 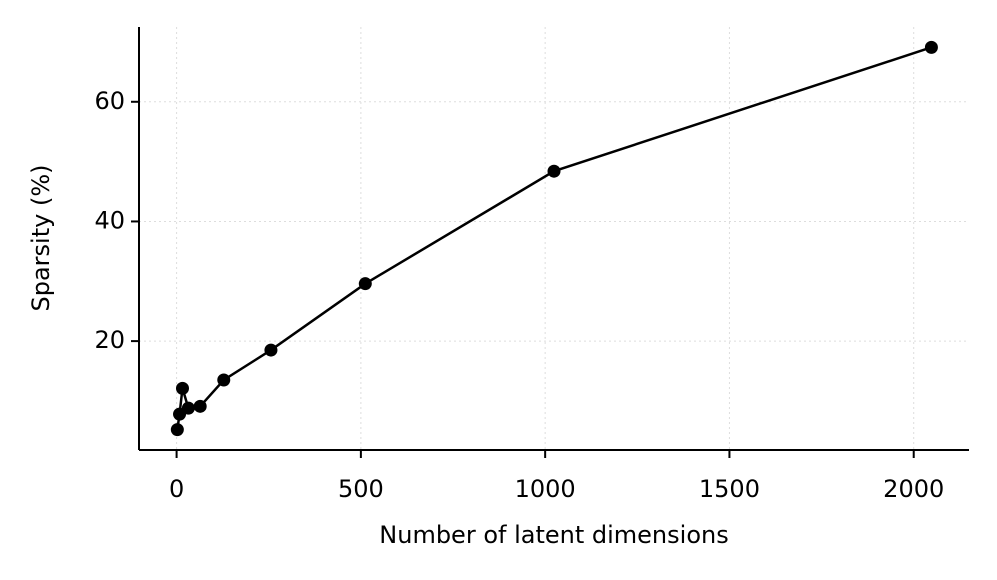 What do you see at coordinates (109, 340) in the screenshot?
I see `y-tick-label: 20` at bounding box center [109, 340].